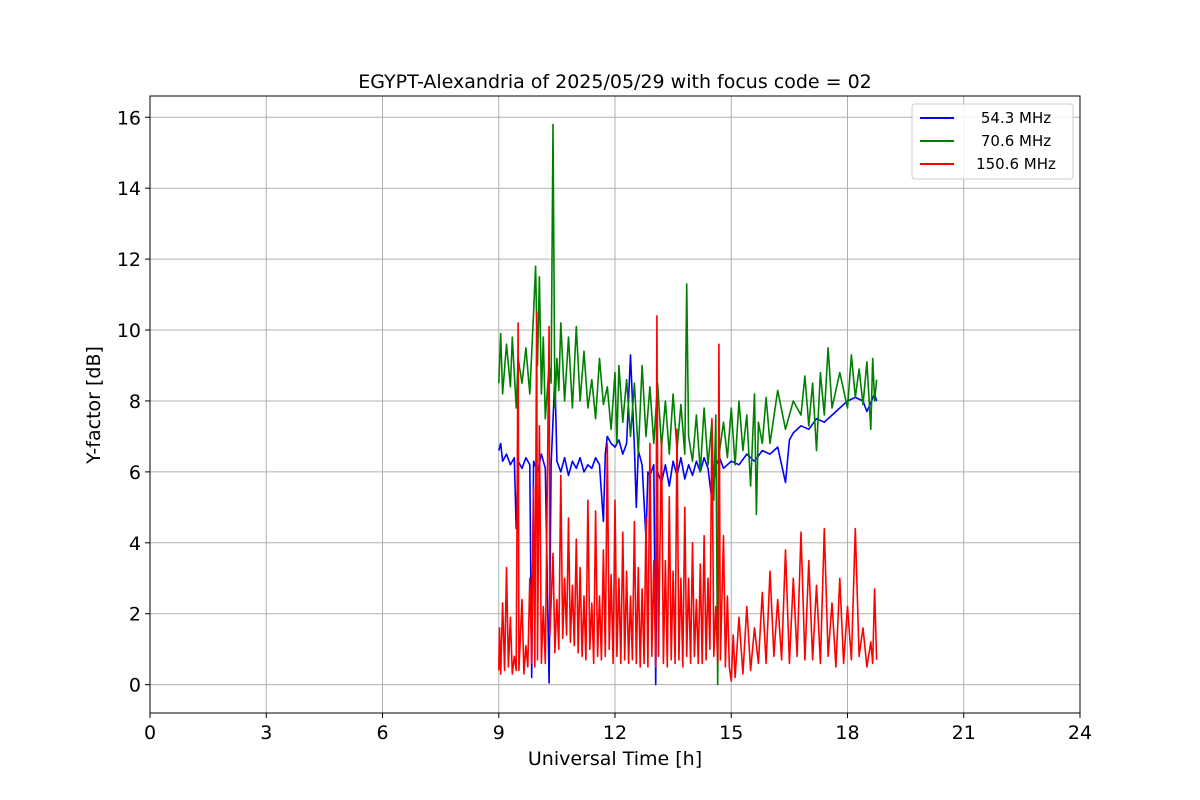 The image size is (1200, 800). Describe the element at coordinates (266, 733) in the screenshot. I see `x-tick-label: 3` at that location.